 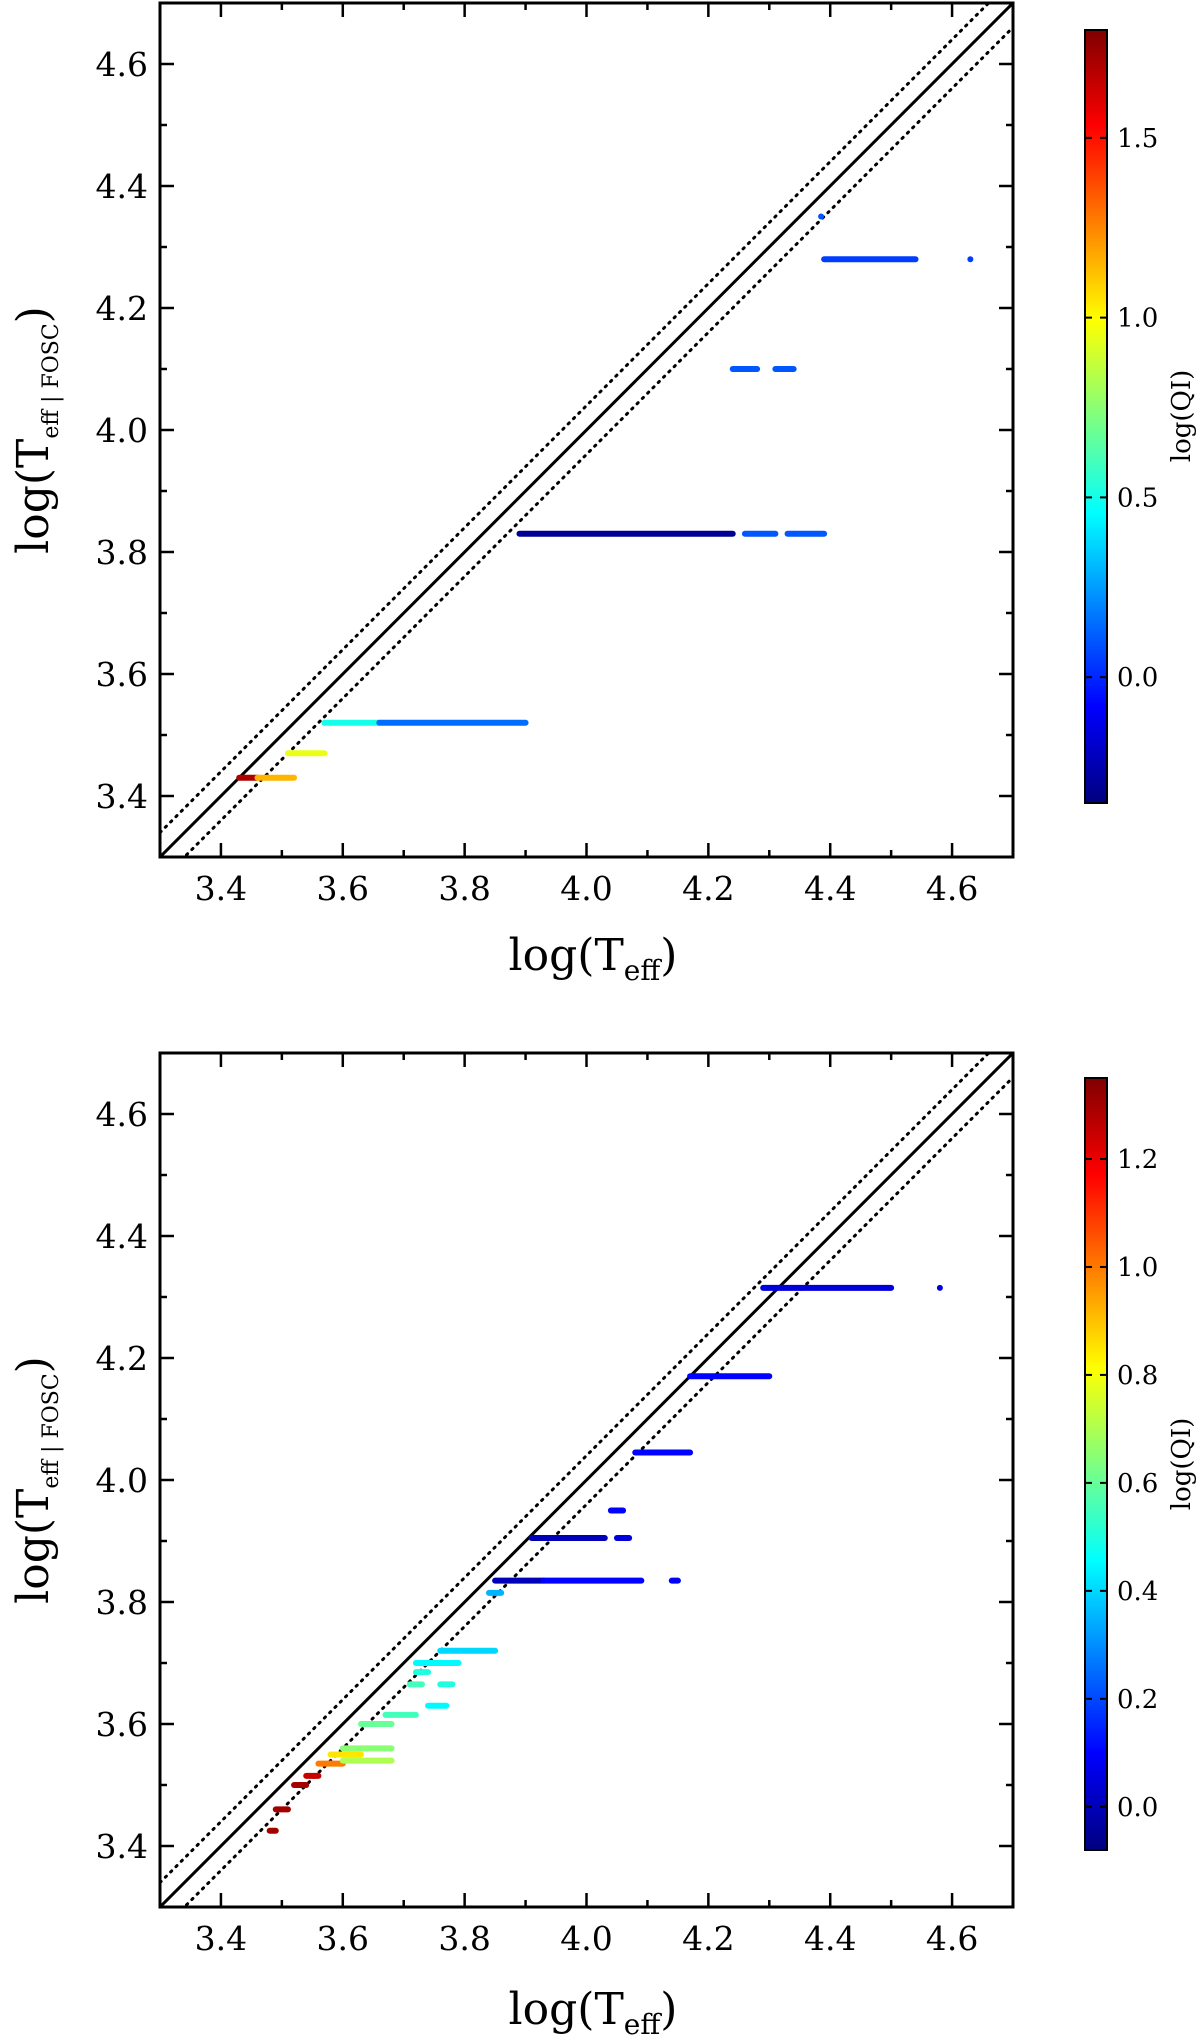 I want to click on bottom-x-tick-label: 3.4, so click(x=221, y=1938).